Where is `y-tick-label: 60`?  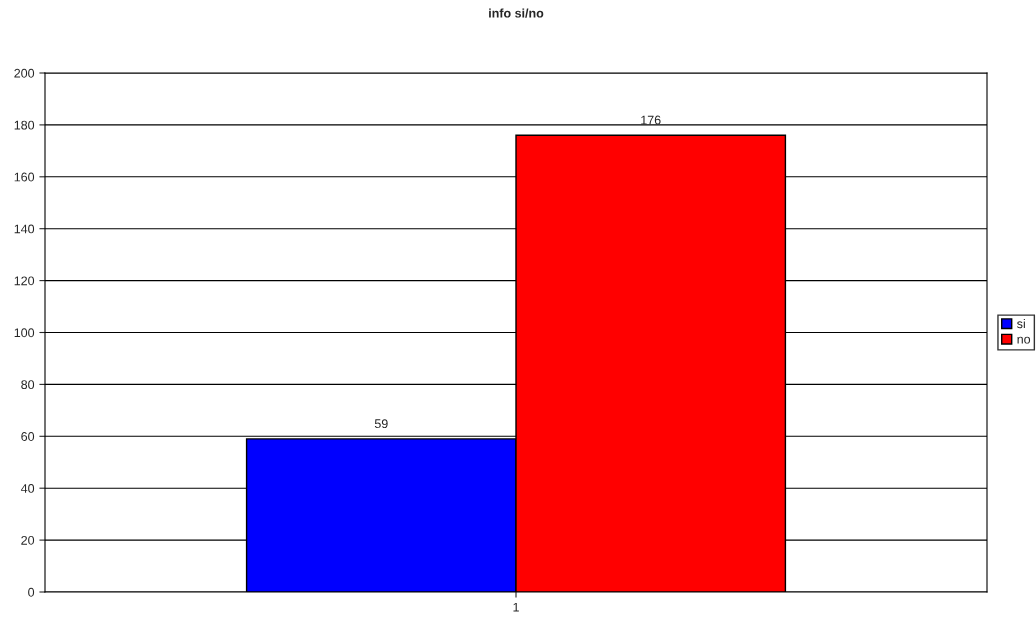
y-tick-label: 60 is located at coordinates (28, 436).